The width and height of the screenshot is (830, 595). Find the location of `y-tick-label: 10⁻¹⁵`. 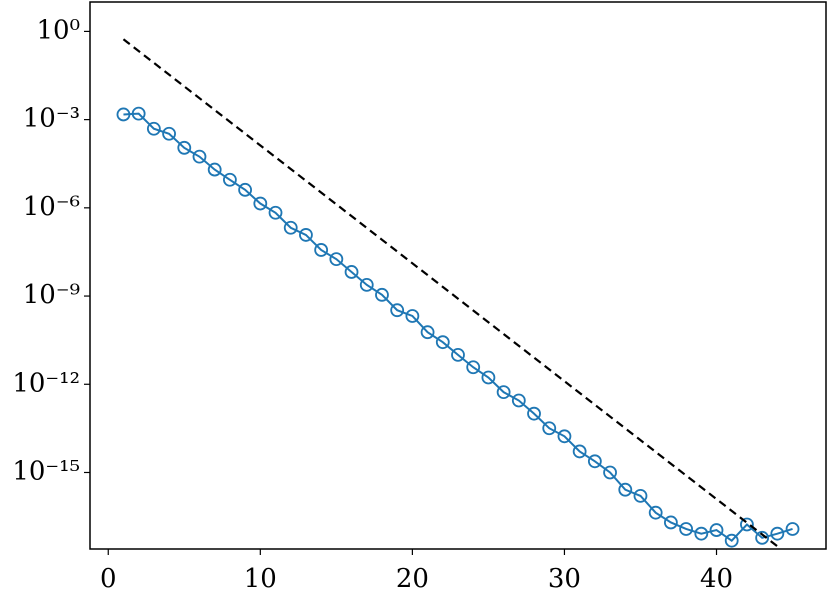

y-tick-label: 10⁻¹⁵ is located at coordinates (46, 471).